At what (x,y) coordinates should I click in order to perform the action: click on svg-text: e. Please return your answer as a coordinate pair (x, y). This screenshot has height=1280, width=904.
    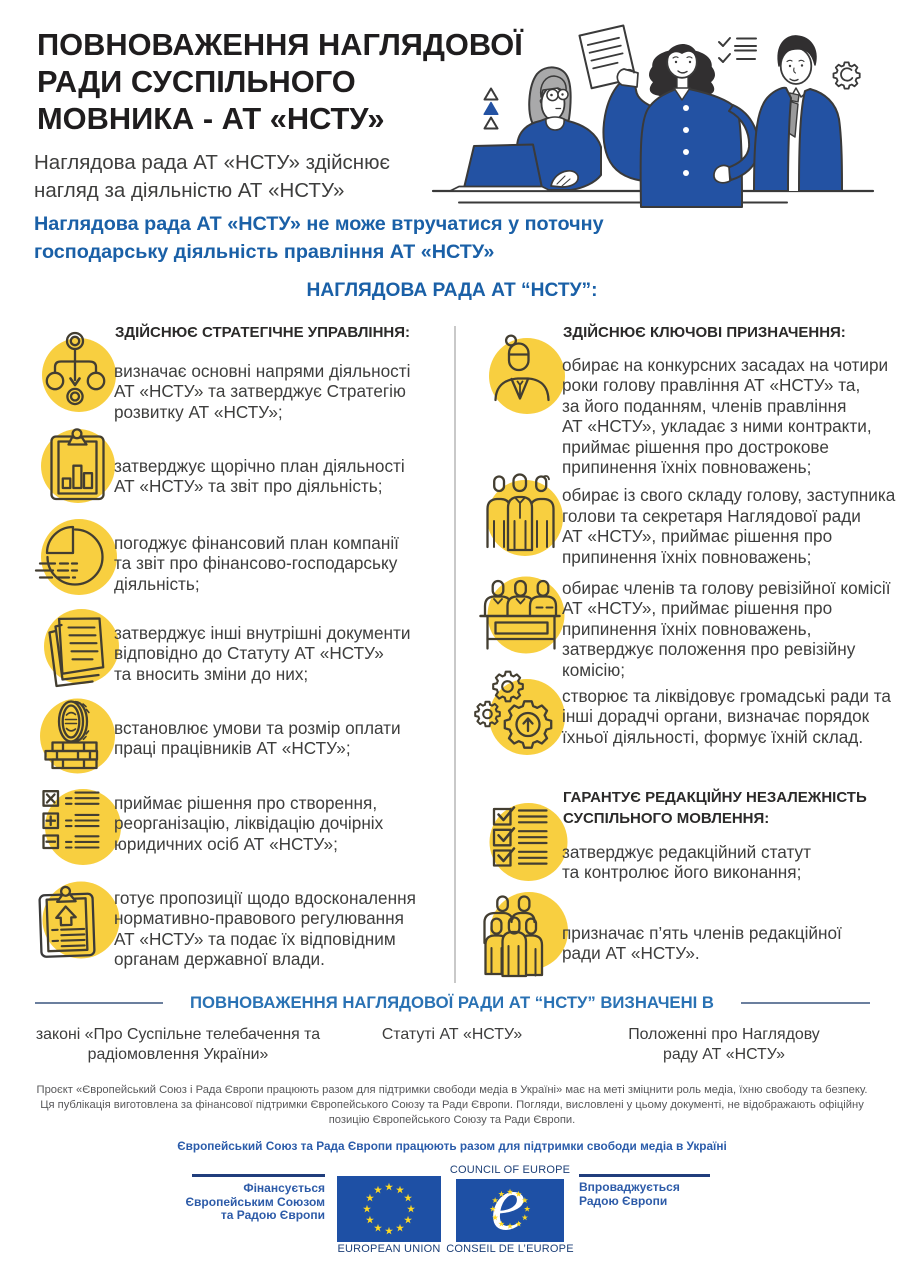
    Looking at the image, I should click on (508, 1205).